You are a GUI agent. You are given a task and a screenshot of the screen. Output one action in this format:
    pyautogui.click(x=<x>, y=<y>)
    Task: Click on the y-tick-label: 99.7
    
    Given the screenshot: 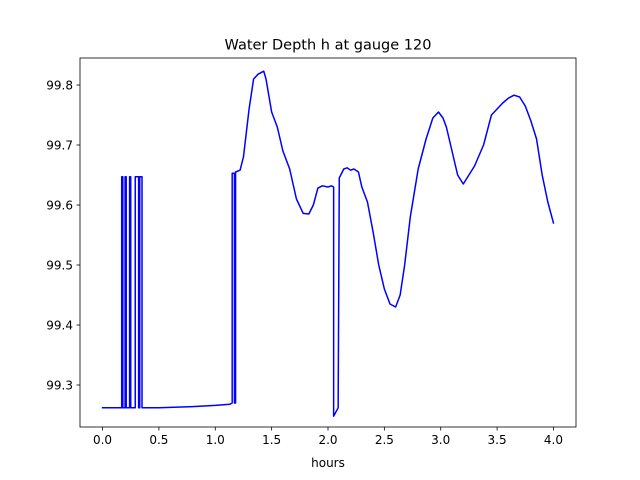 What is the action you would take?
    pyautogui.click(x=59, y=145)
    